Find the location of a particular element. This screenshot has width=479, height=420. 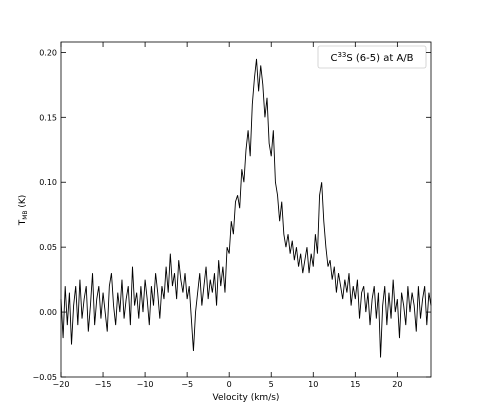

x-tick-label: 0 is located at coordinates (229, 384).